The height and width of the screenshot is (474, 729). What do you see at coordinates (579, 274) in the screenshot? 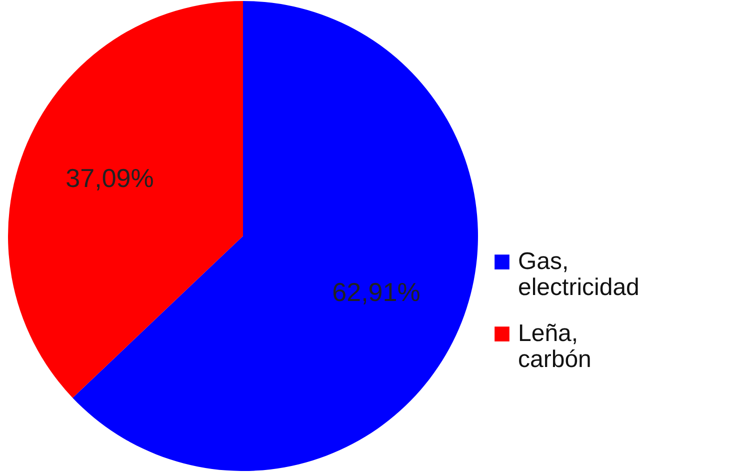
I see `legend-label: Gas, electricidad` at bounding box center [579, 274].